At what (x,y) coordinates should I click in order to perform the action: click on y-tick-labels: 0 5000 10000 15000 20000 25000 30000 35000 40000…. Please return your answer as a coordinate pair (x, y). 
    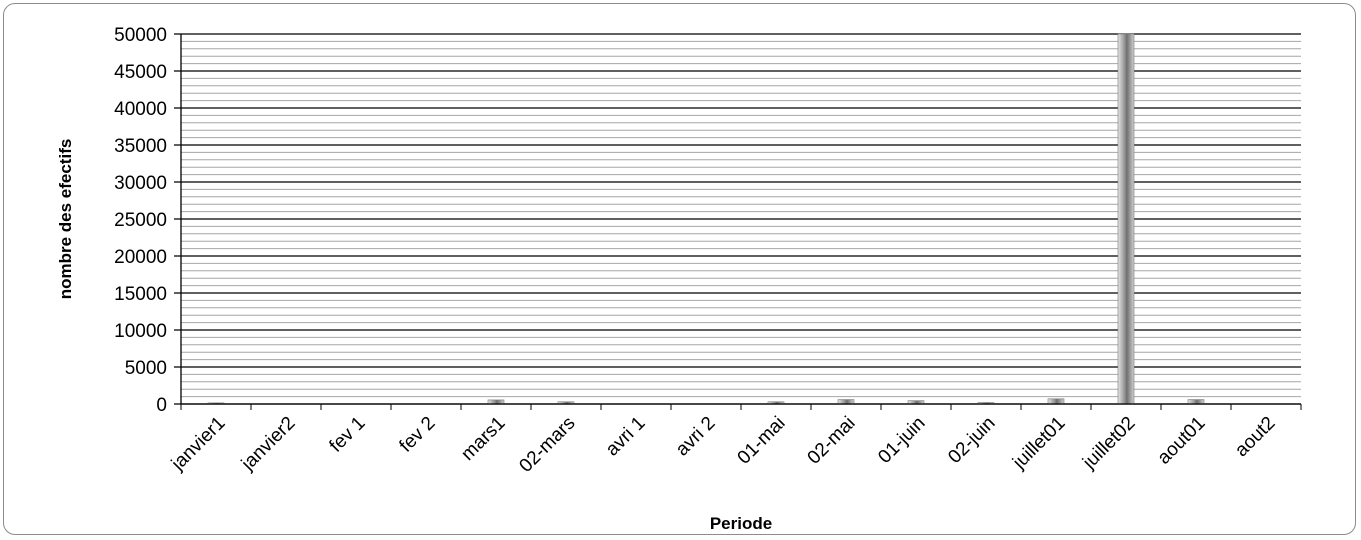
    Looking at the image, I should click on (140, 220).